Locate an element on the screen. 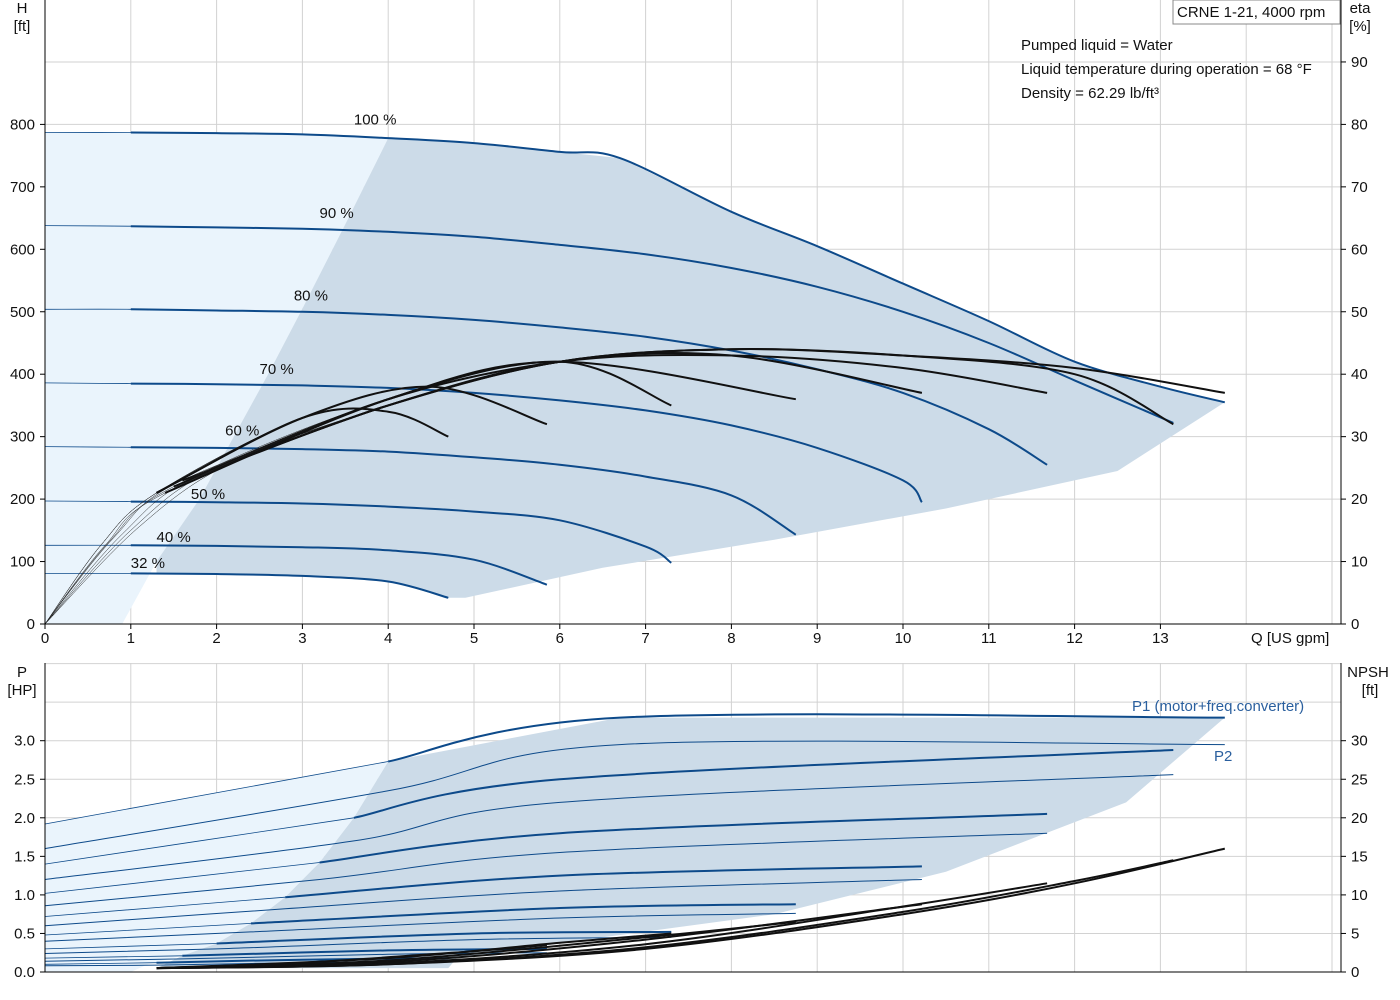 The width and height of the screenshot is (1400, 1000). x-tick-label: 3 is located at coordinates (302, 638).